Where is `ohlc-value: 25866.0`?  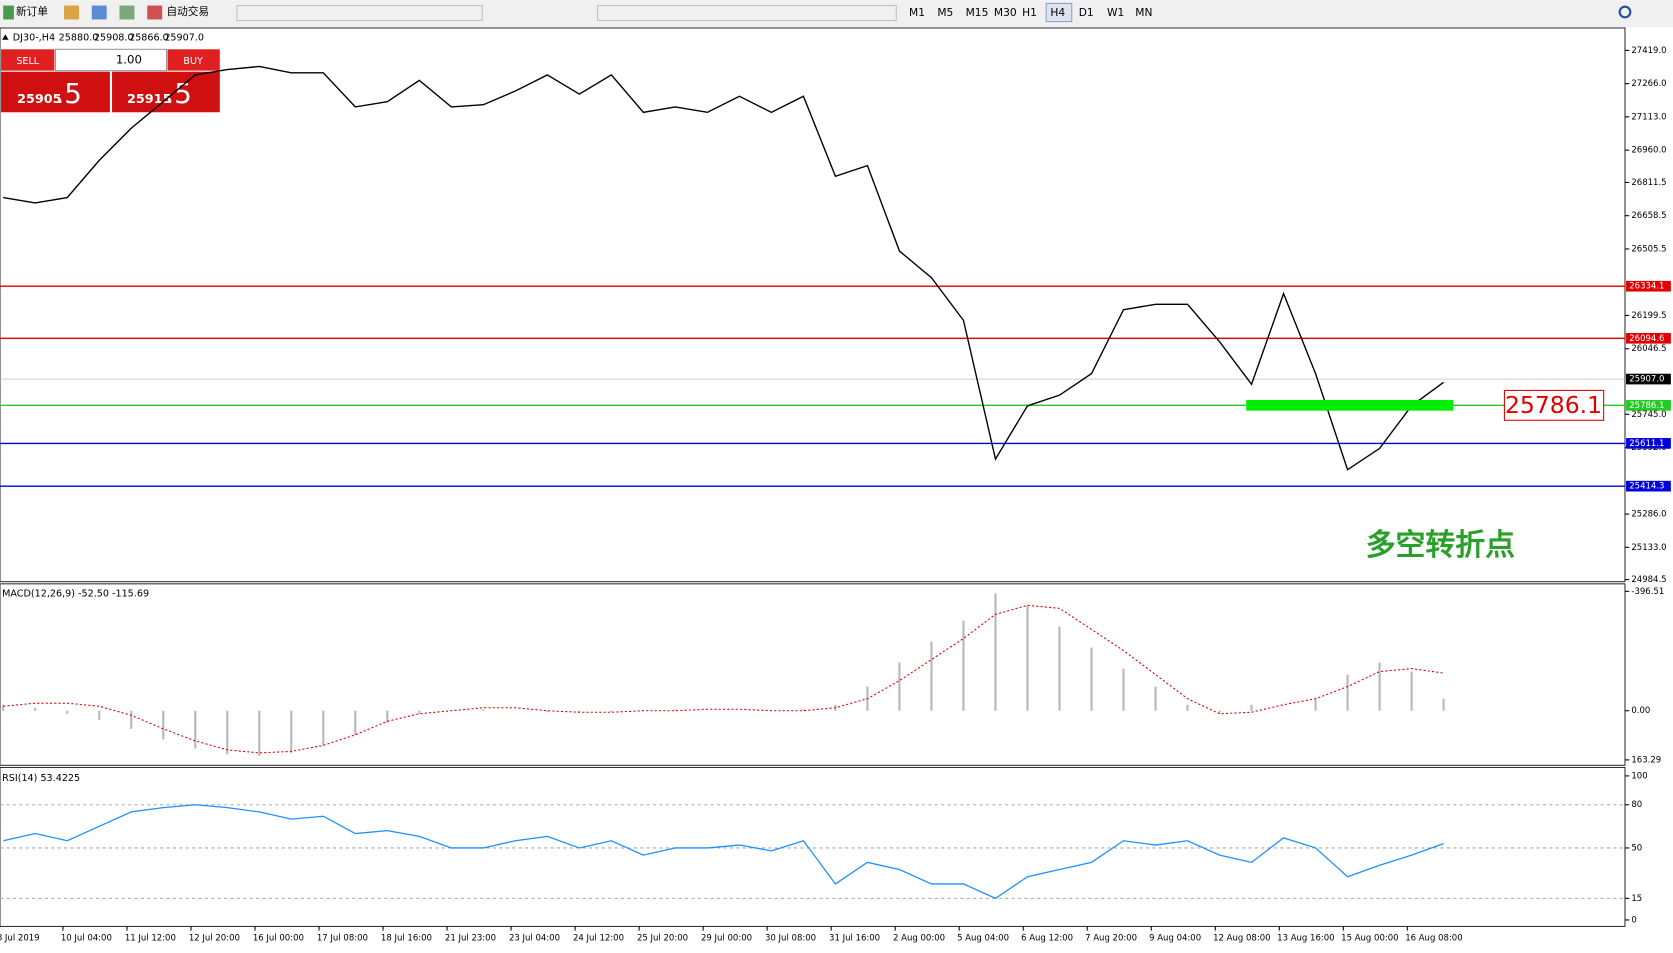
ohlc-value: 25866.0 is located at coordinates (149, 38).